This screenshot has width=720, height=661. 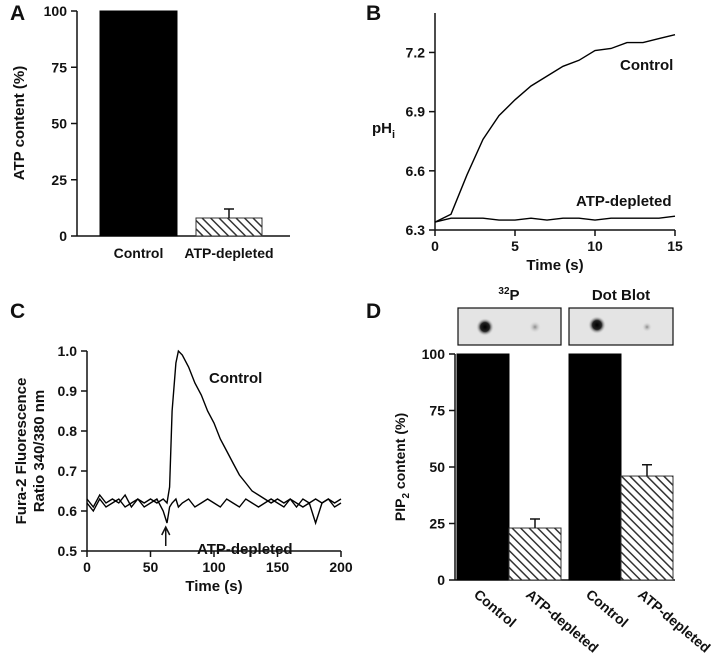 I want to click on y-axis-label-line: Ratio 340/380 nm, so click(x=39, y=451).